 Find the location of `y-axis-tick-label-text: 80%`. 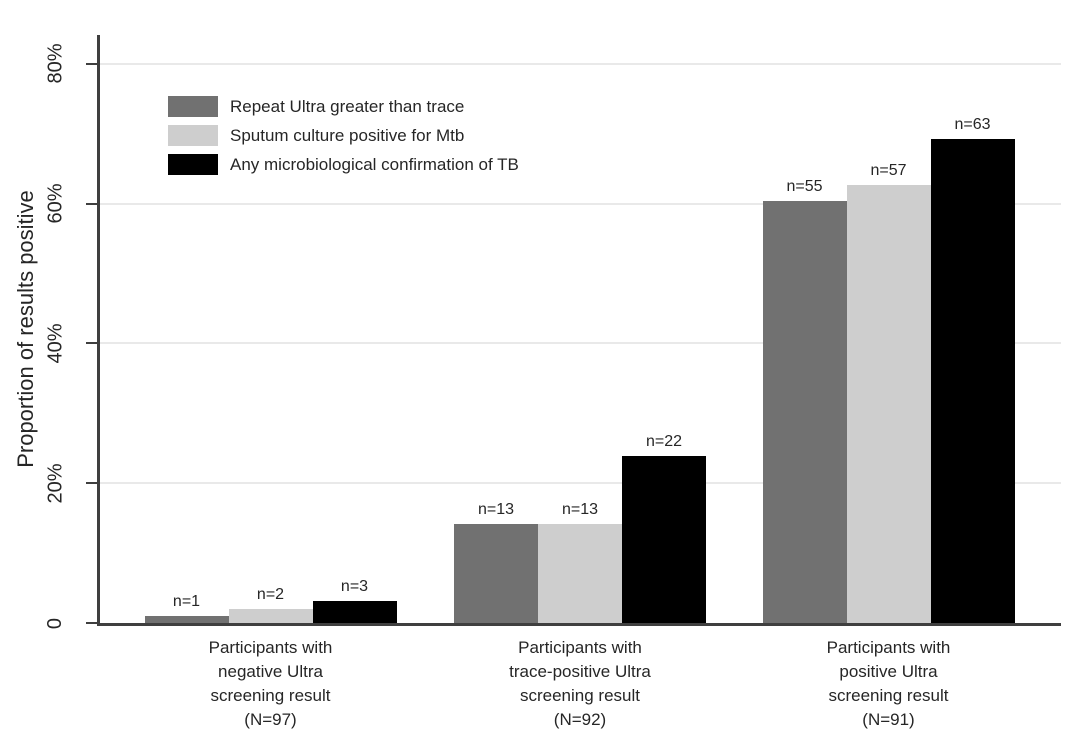

y-axis-tick-label-text: 80% is located at coordinates (55, 63).